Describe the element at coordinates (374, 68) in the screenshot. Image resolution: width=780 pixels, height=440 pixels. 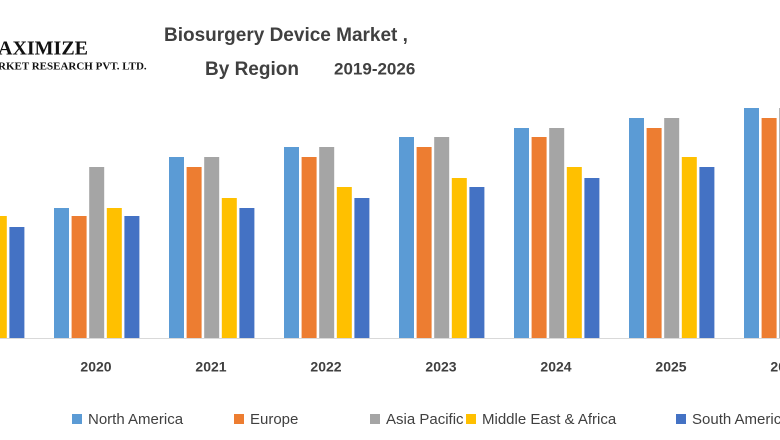
I see `chart-period: 2019-2026` at that location.